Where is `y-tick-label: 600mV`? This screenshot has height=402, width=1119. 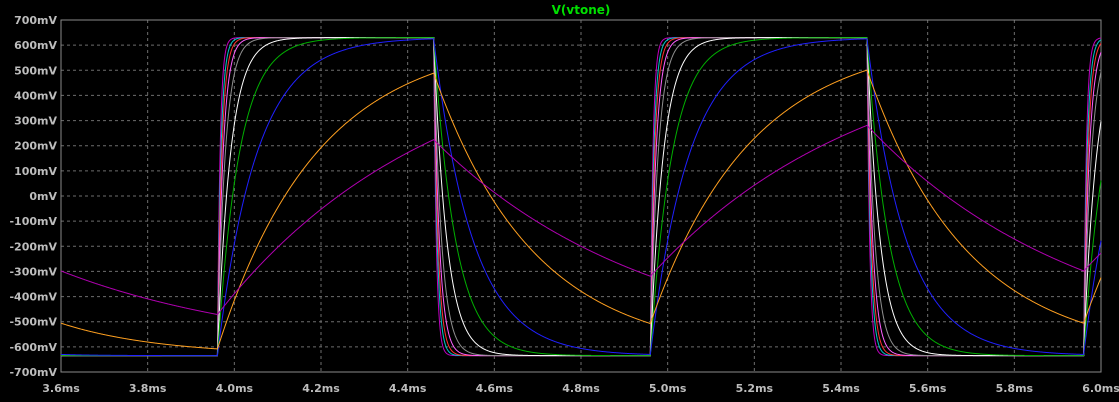 y-tick-label: 600mV is located at coordinates (35, 45).